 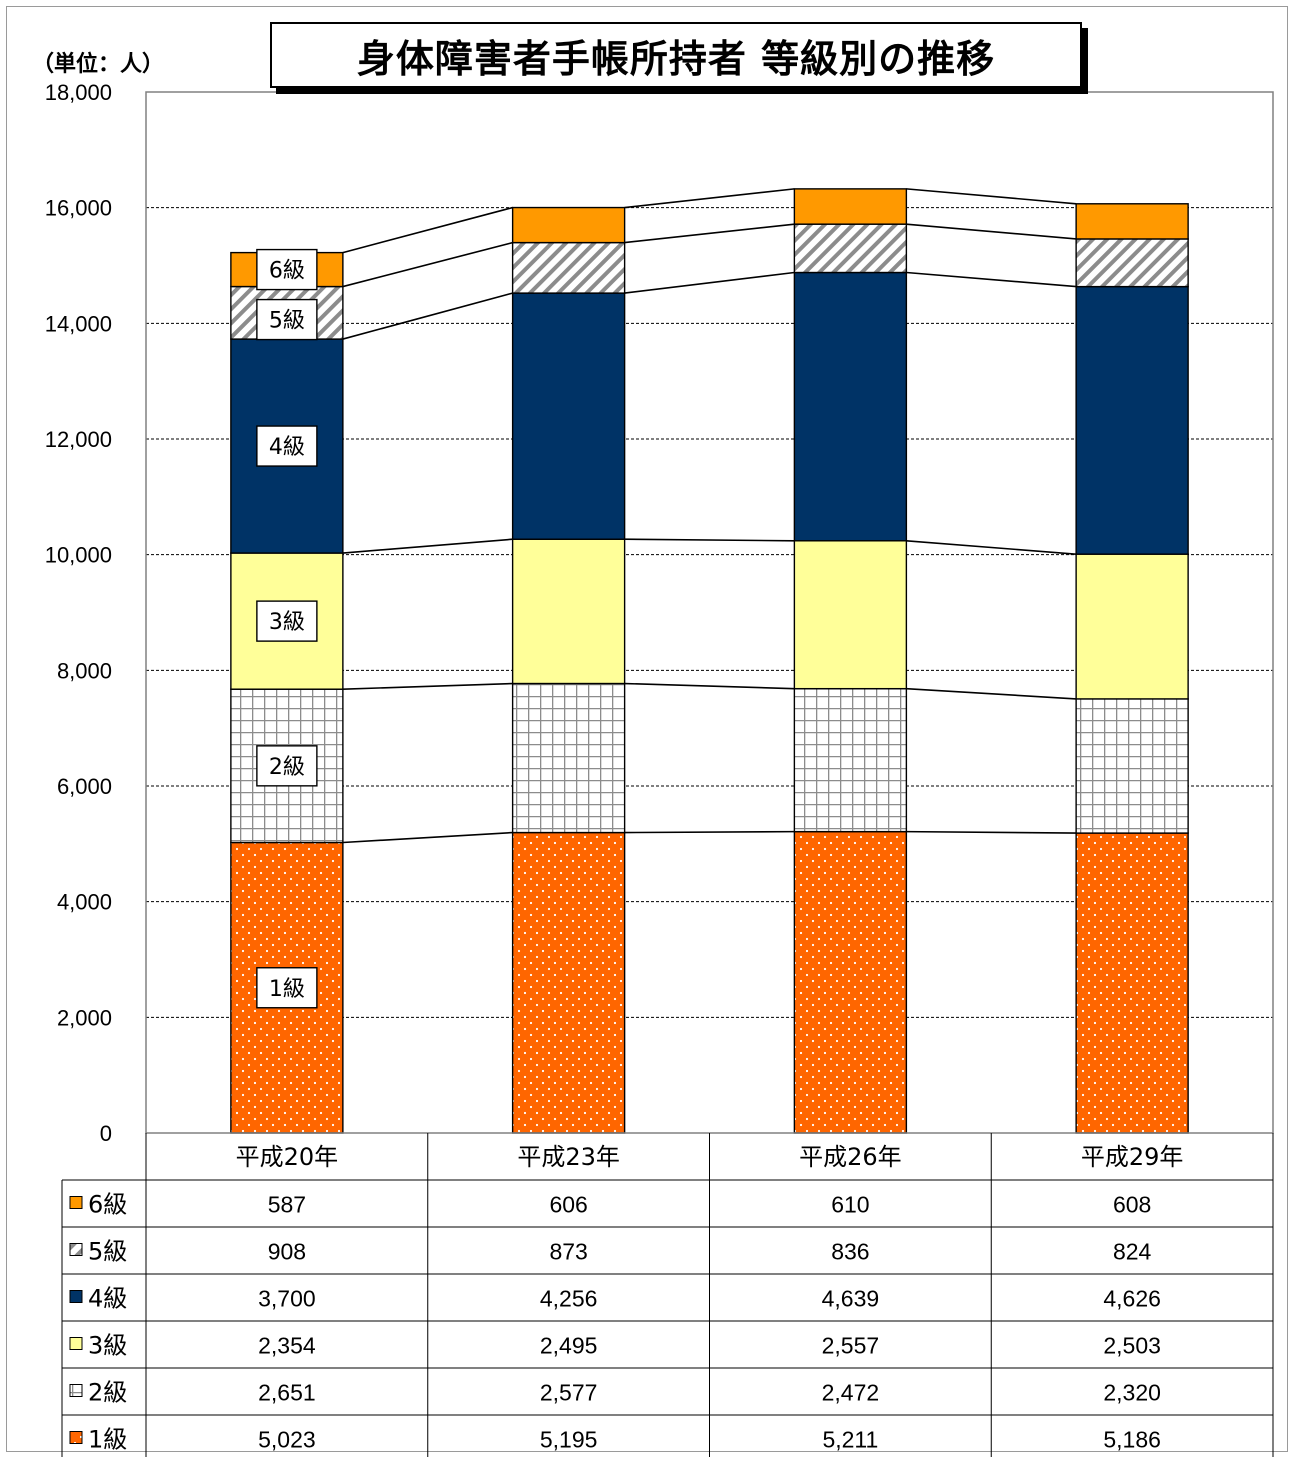 What do you see at coordinates (850, 1205) in the screenshot?
I see `table-value: 610` at bounding box center [850, 1205].